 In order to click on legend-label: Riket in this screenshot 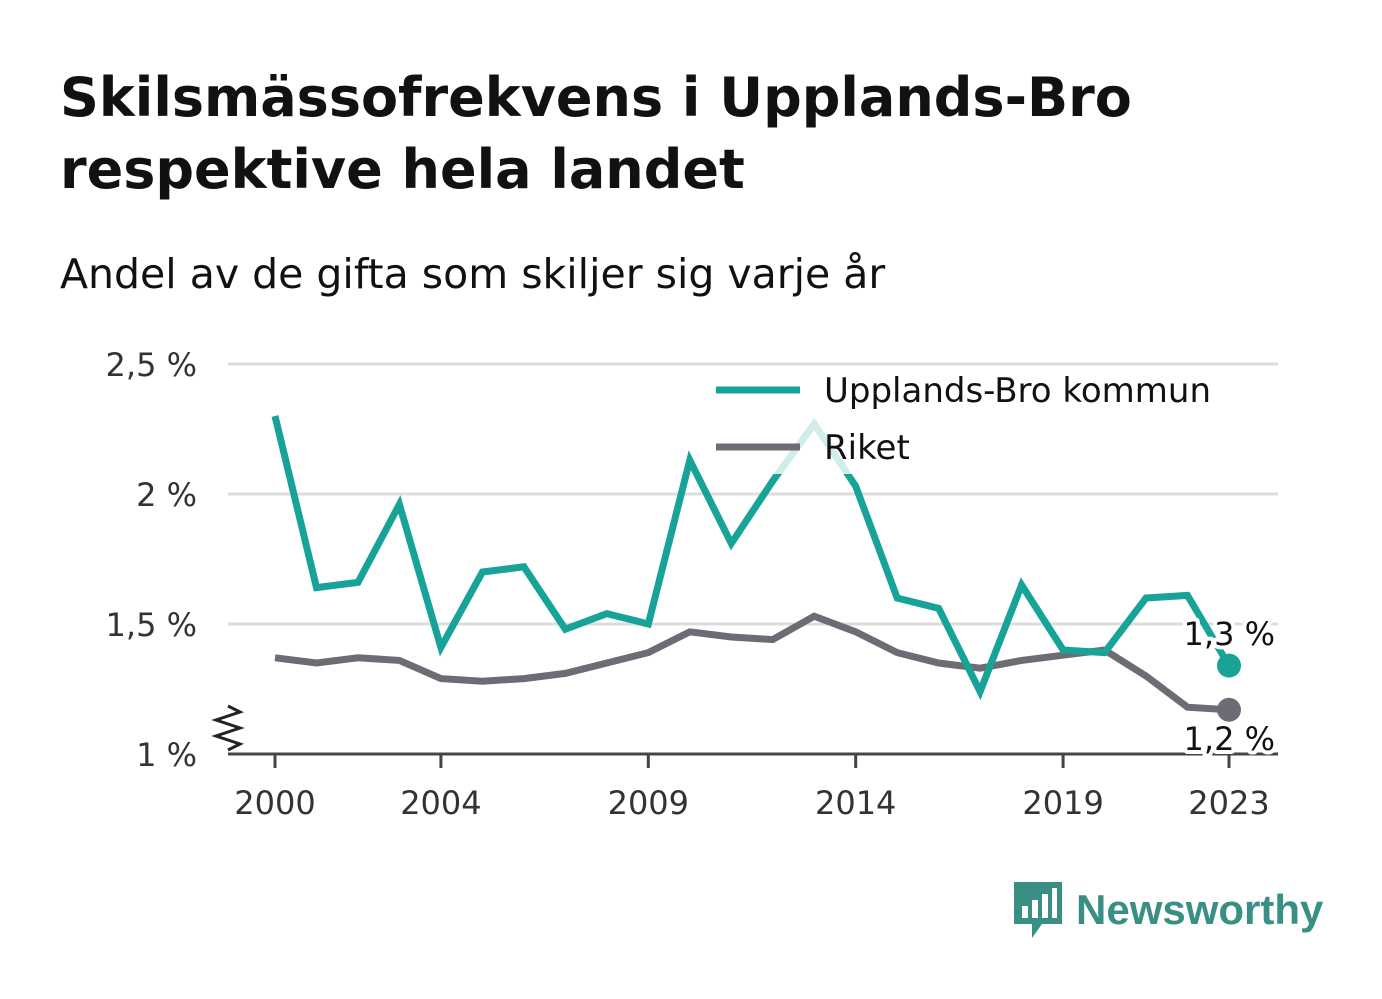, I will do `click(867, 448)`.